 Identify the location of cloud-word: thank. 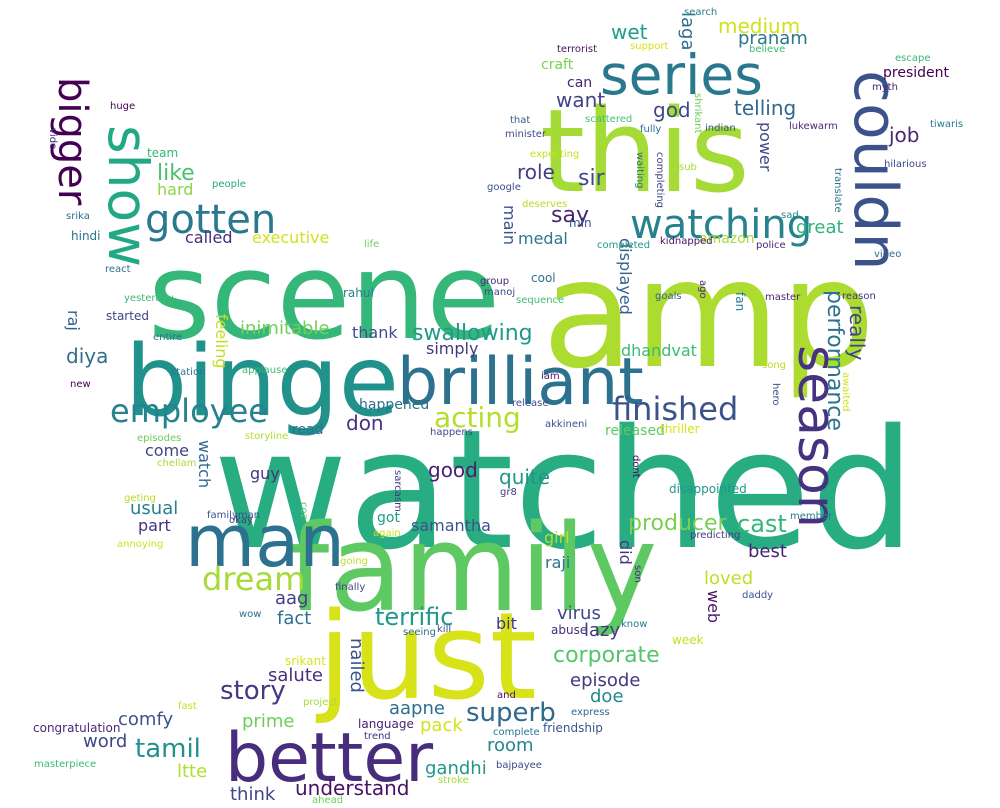
(375, 332).